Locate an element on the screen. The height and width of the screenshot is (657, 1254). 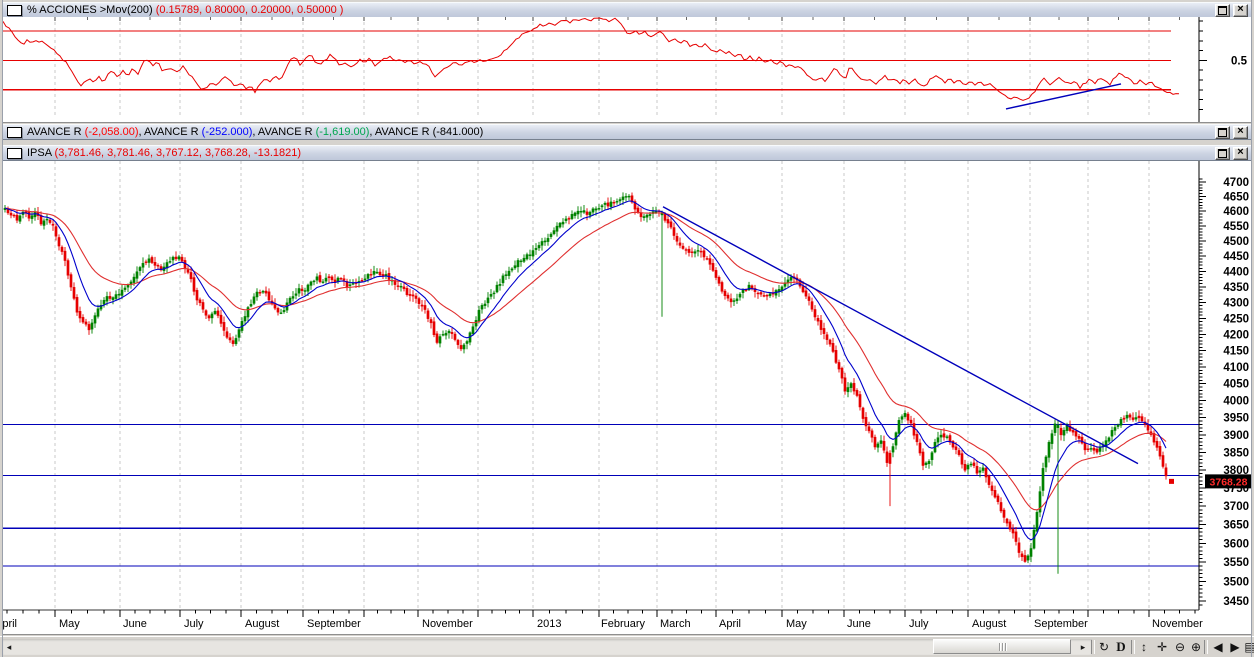
horizontal-scrollbar-thumb is located at coordinates (1002, 646).